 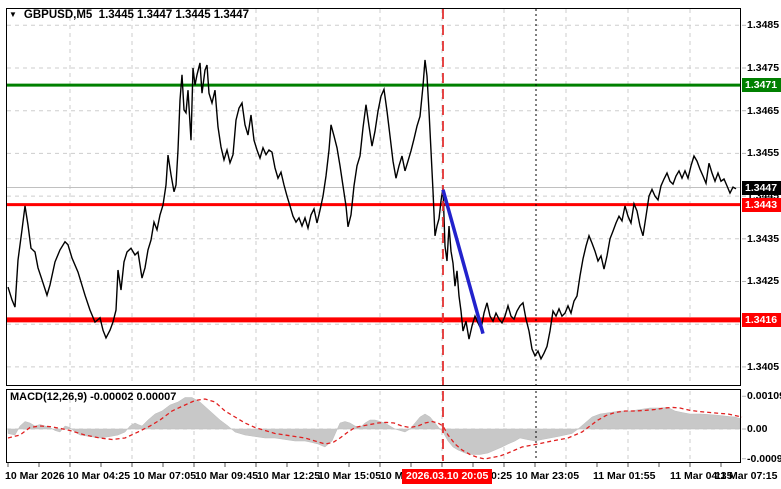 I want to click on chevron-down-icon: ▼, so click(x=13, y=14).